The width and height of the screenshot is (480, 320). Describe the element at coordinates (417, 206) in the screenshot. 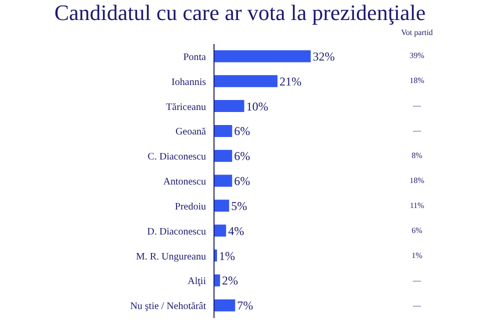

I see `text: 11%` at that location.